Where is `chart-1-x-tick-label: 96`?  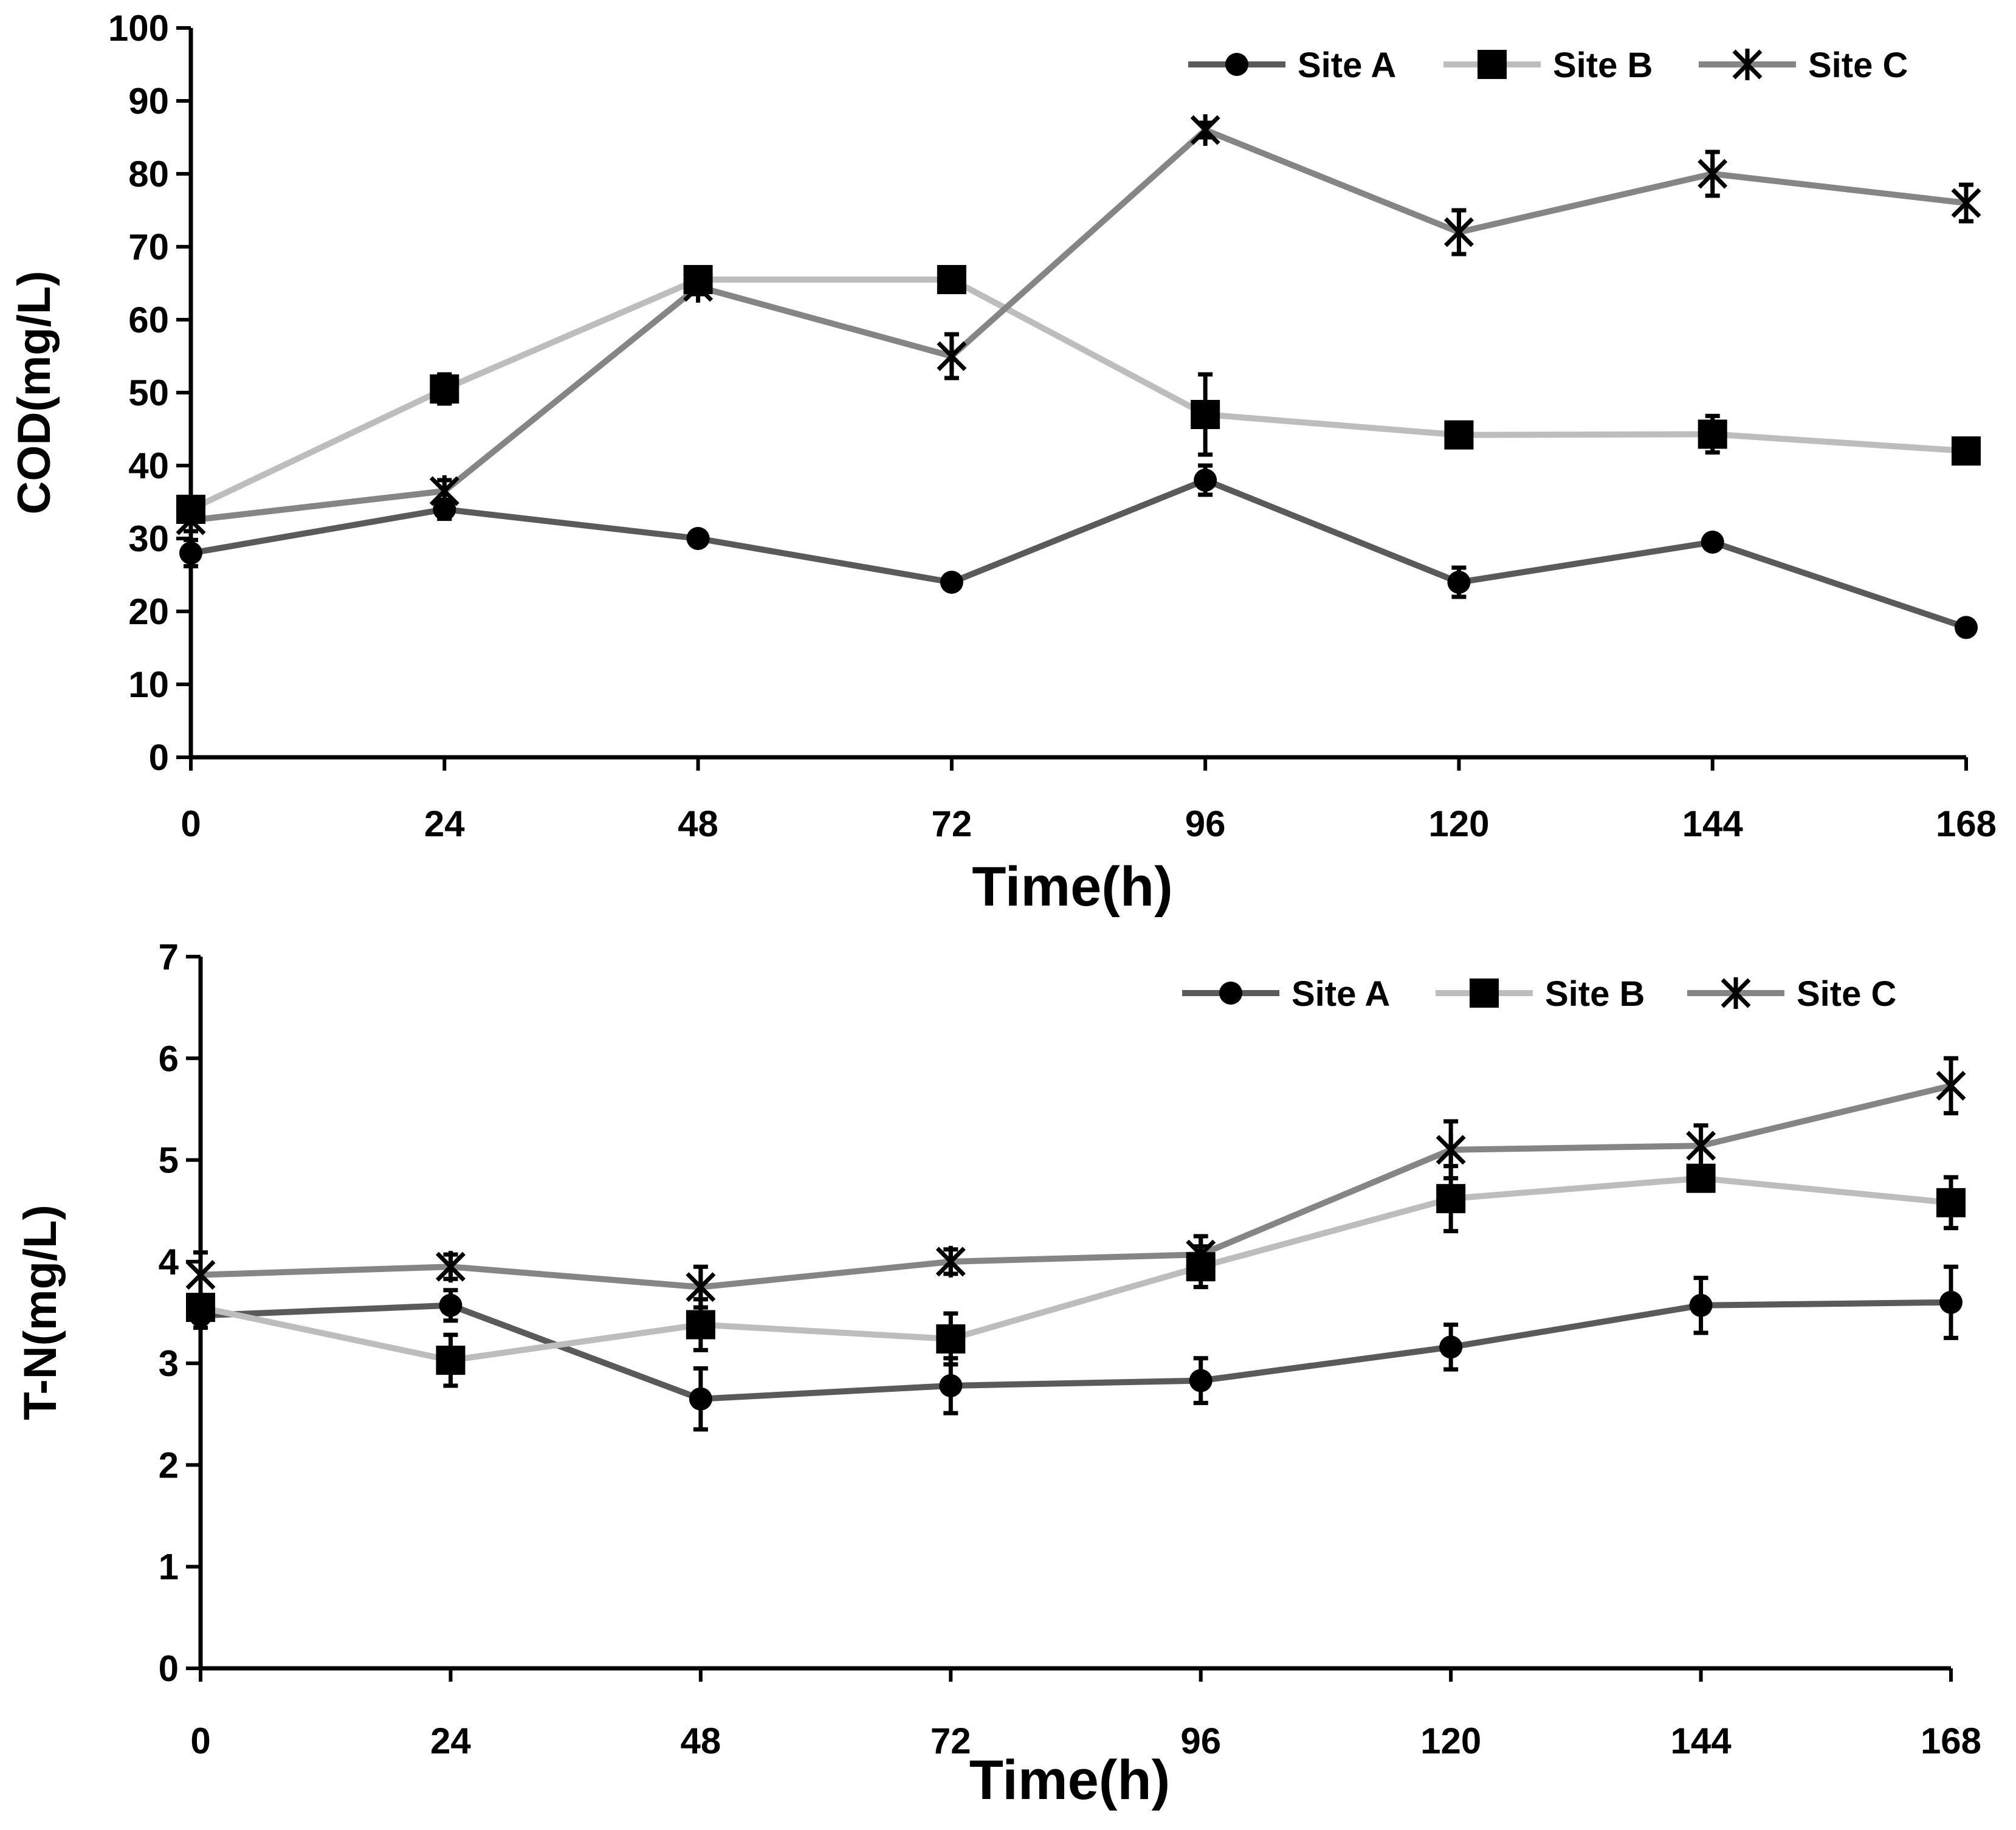
chart-1-x-tick-label: 96 is located at coordinates (1205, 823).